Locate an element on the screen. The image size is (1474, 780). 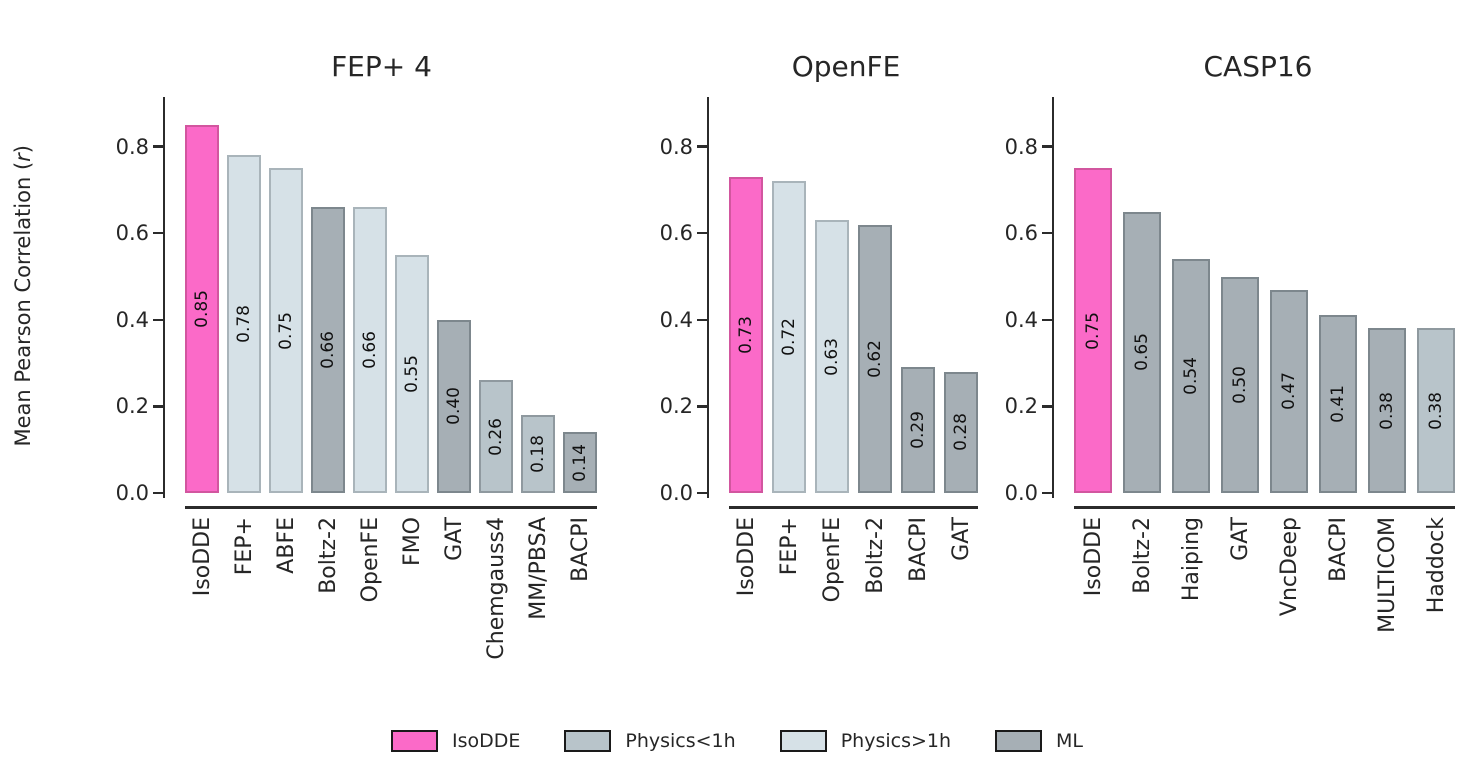
bar-abfe: 0.75 is located at coordinates (286, 330).